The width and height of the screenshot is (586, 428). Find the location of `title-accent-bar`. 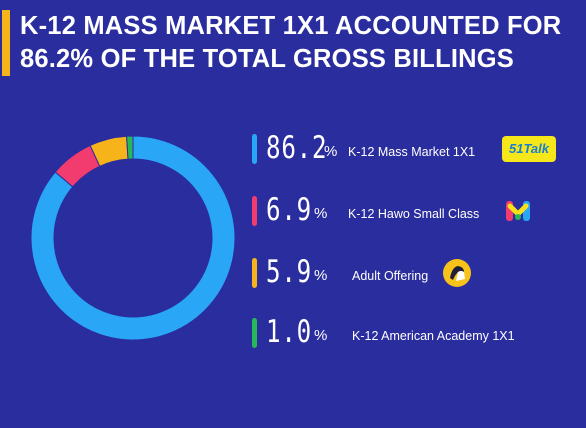

title-accent-bar is located at coordinates (6, 43).